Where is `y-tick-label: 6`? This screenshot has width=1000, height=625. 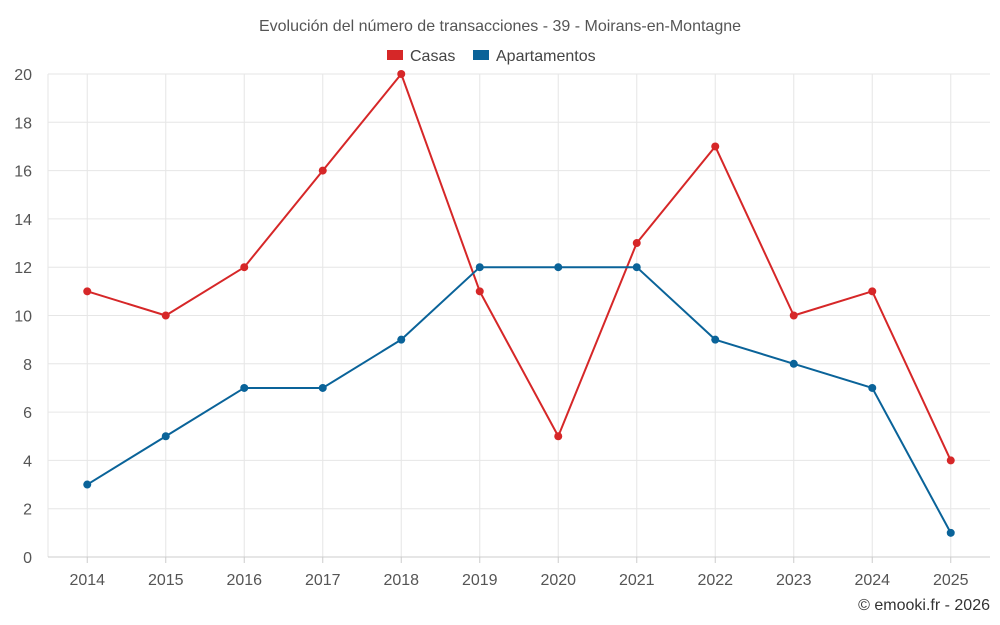
y-tick-label: 6 is located at coordinates (27, 413).